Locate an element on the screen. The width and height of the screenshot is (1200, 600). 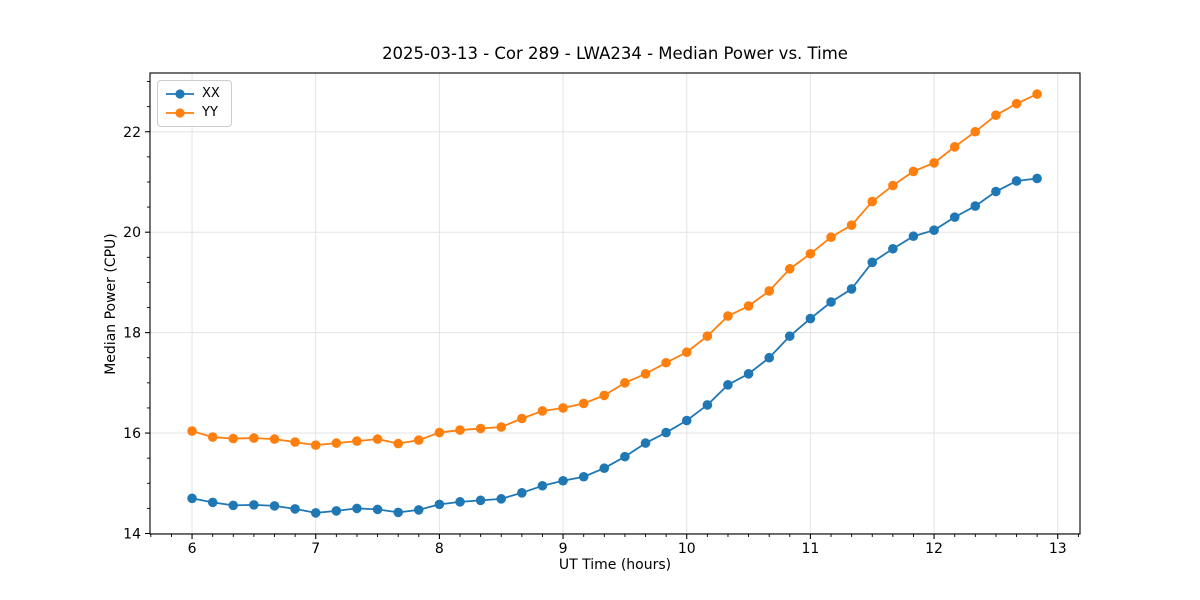
y-tick-label: 14 is located at coordinates (132, 534).